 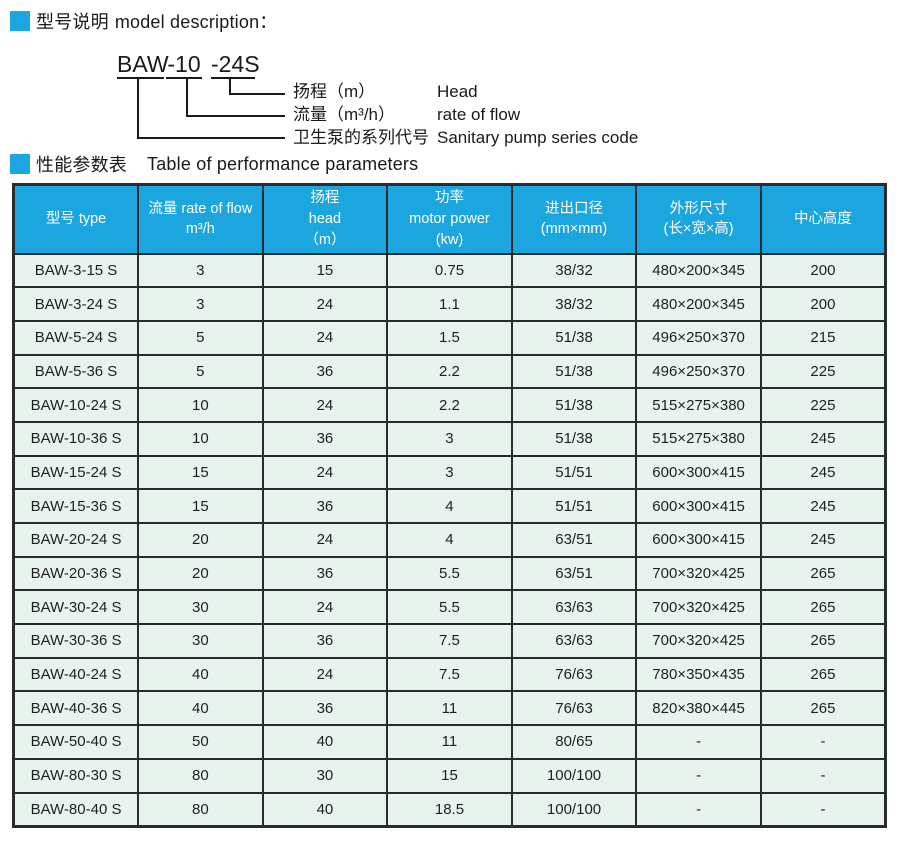 What do you see at coordinates (822, 218) in the screenshot?
I see `header-line: 中心高度` at bounding box center [822, 218].